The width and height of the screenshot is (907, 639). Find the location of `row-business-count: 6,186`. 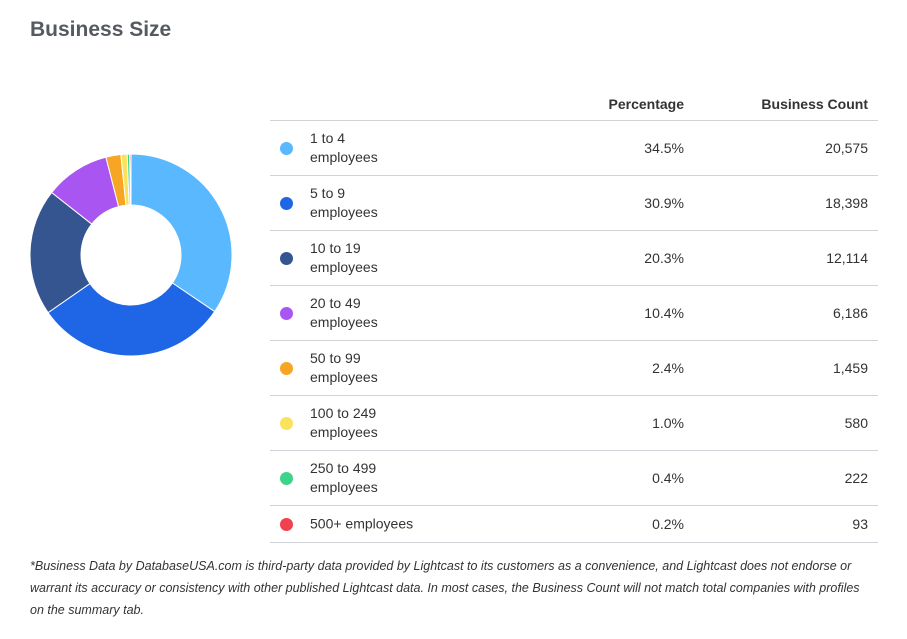

row-business-count: 6,186 is located at coordinates (850, 313).